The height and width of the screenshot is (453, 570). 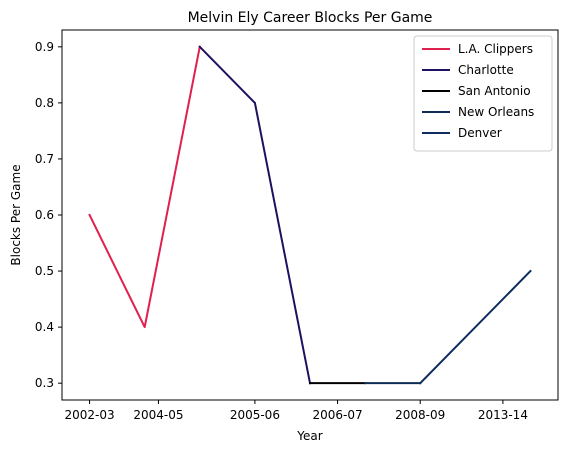 What do you see at coordinates (44, 215) in the screenshot?
I see `y-tick-label-3: 0.6` at bounding box center [44, 215].